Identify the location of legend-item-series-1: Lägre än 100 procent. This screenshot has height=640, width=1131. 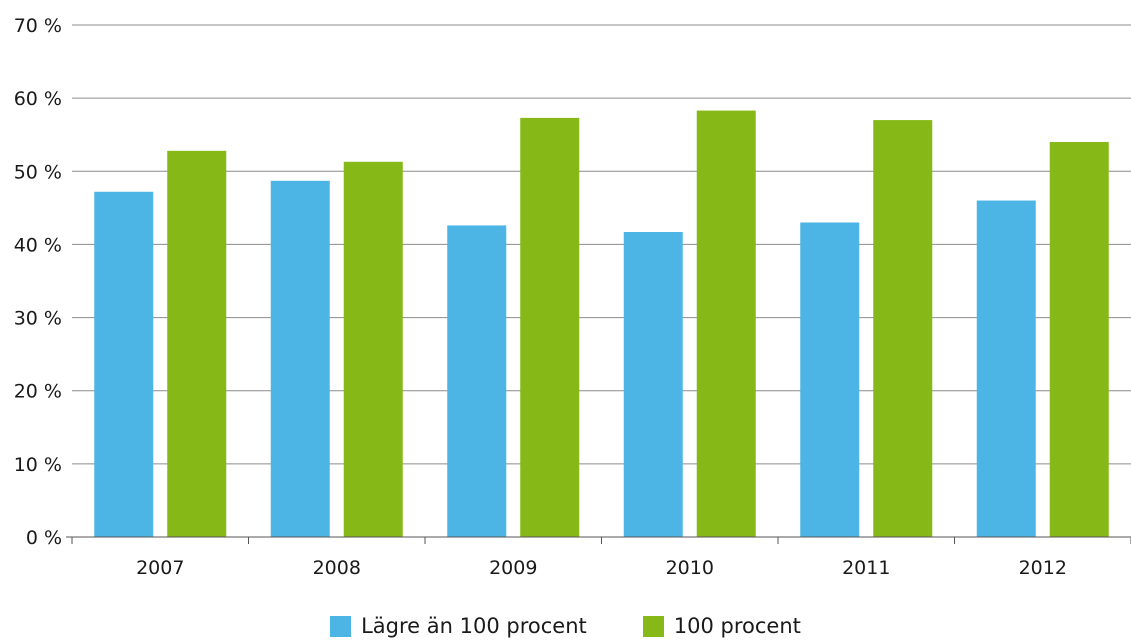
(458, 626).